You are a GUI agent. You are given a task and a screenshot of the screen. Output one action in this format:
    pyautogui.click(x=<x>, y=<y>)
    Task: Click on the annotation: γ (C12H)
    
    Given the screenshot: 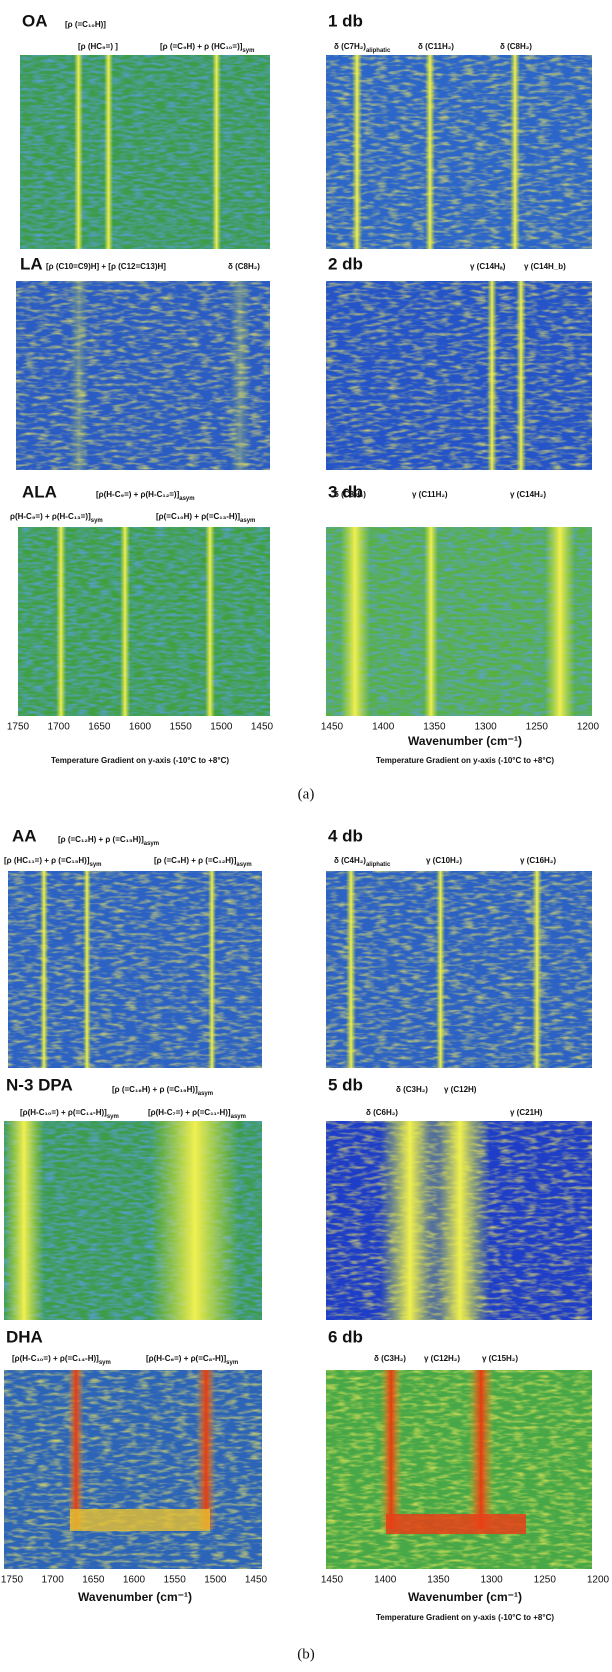 What is the action you would take?
    pyautogui.click(x=460, y=1089)
    